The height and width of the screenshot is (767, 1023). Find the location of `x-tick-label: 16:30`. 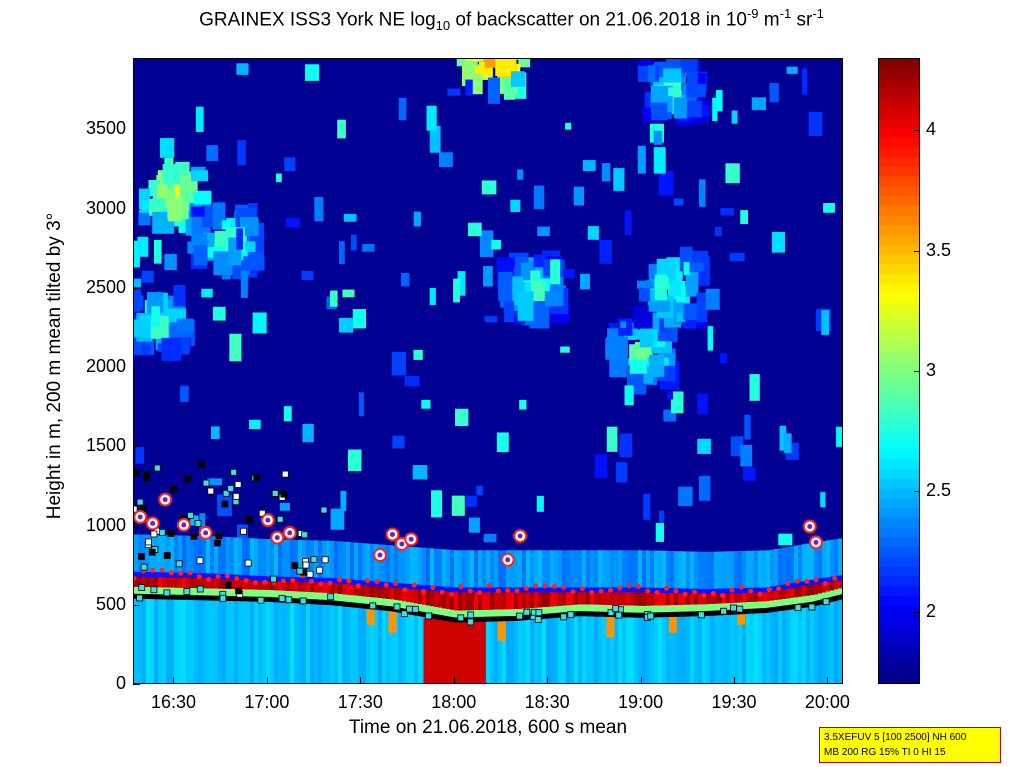

x-tick-label: 16:30 is located at coordinates (173, 702).